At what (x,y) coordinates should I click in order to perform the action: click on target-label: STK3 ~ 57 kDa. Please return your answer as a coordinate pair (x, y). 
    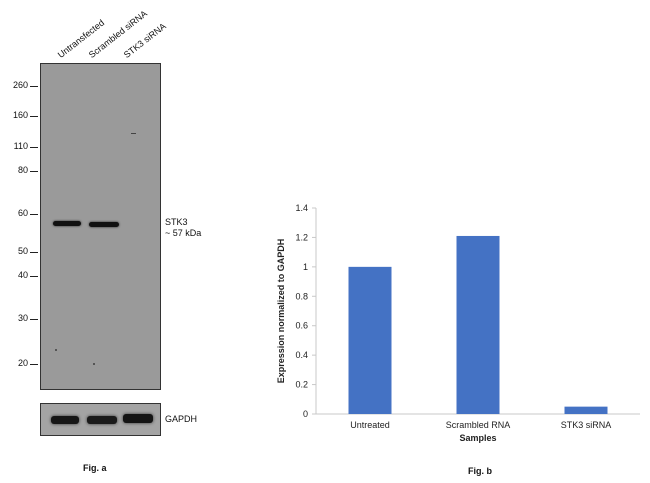
    Looking at the image, I should click on (183, 228).